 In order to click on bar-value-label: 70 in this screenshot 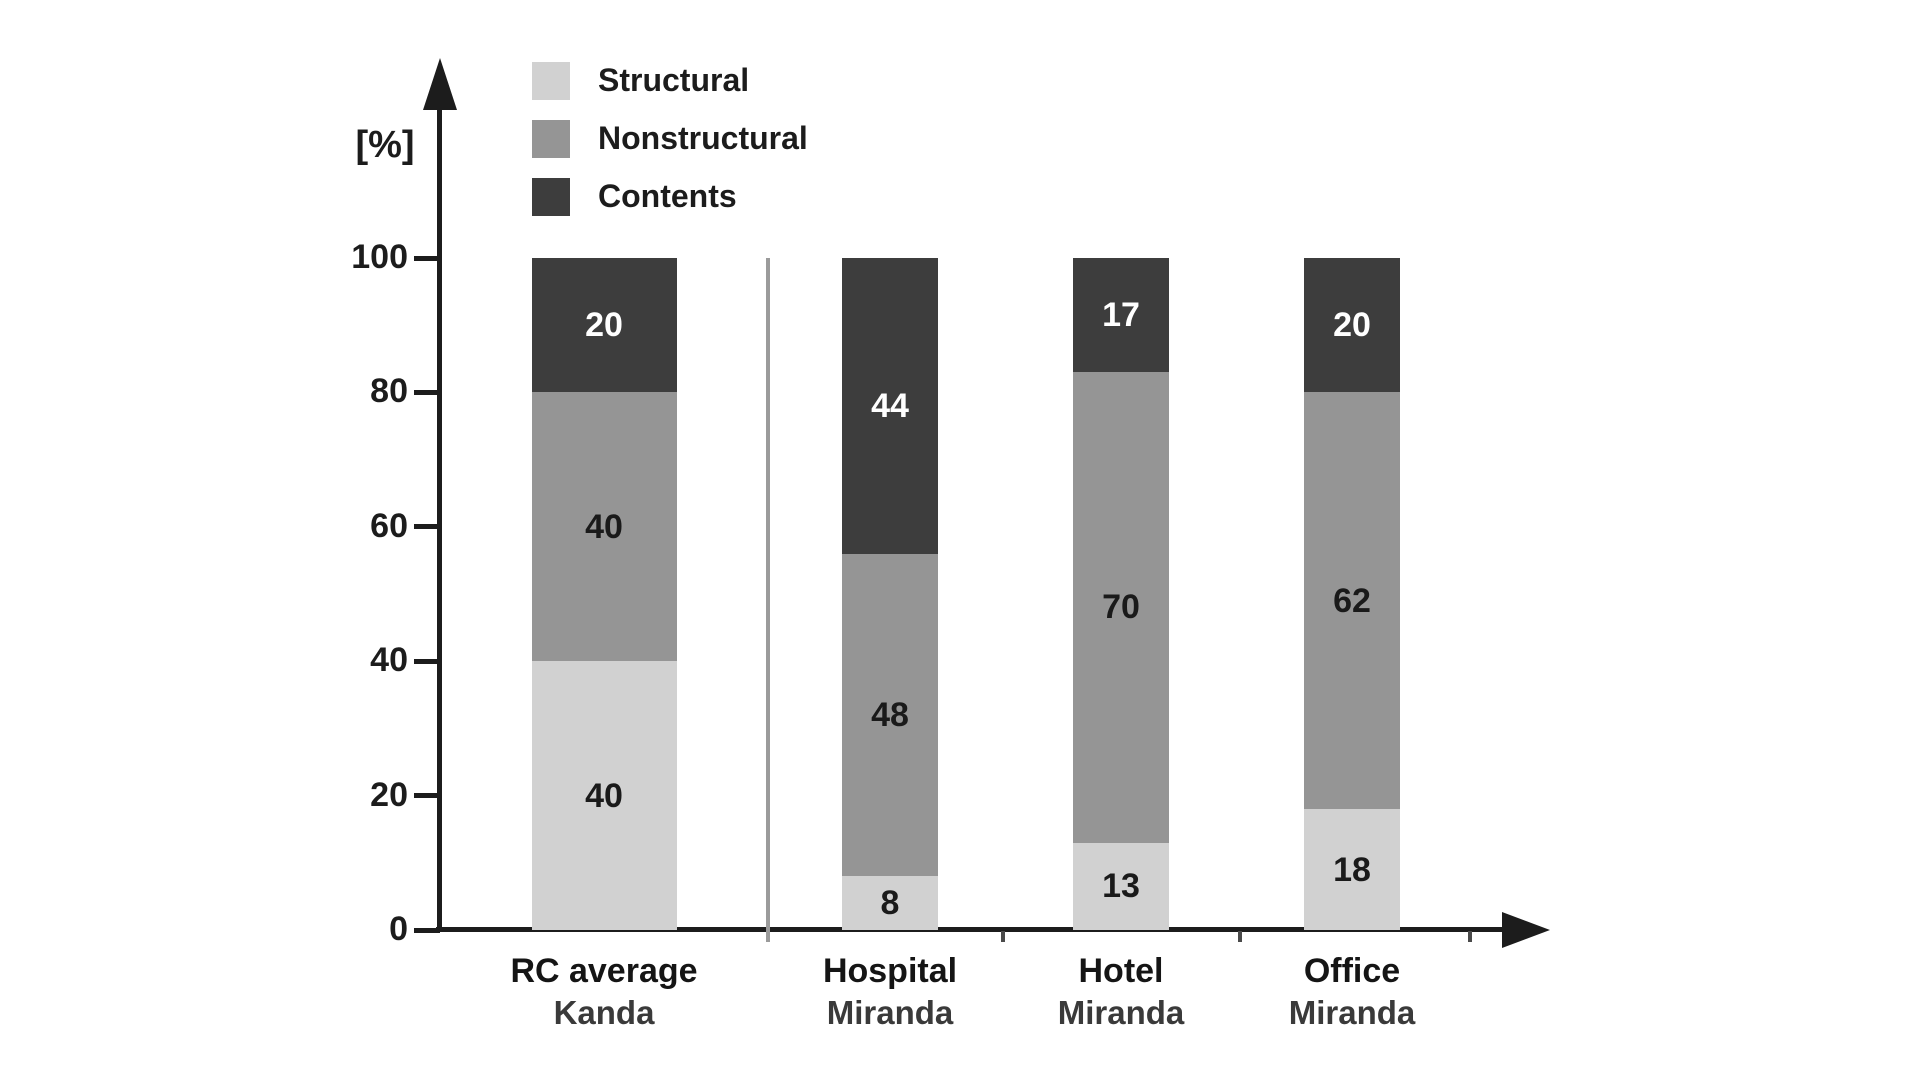, I will do `click(1121, 607)`.